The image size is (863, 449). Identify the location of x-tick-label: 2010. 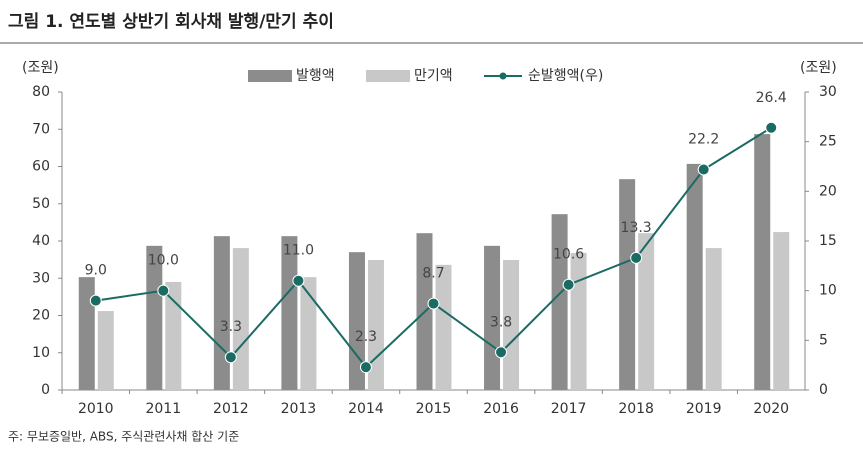
(96, 409).